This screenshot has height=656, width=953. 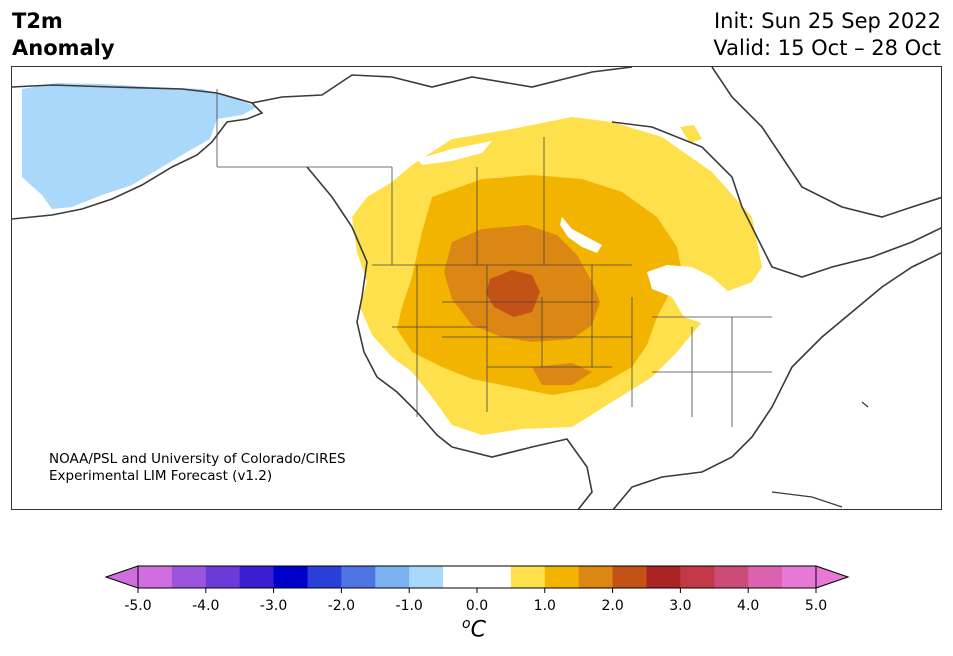 What do you see at coordinates (562, 374) in the screenshot?
I see `warm-anomaly-orange-small` at bounding box center [562, 374].